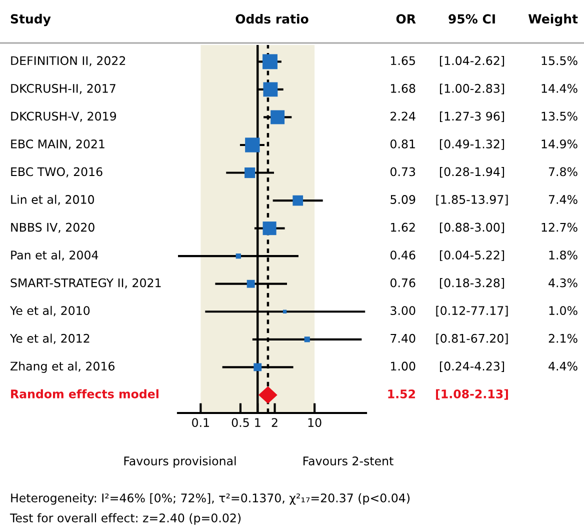 This screenshot has height=532, width=584. Describe the element at coordinates (406, 19) in the screenshot. I see `text: OR` at that location.